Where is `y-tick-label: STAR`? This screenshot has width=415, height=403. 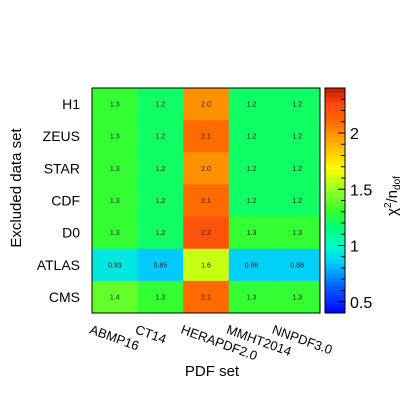 y-tick-label: STAR is located at coordinates (62, 168).